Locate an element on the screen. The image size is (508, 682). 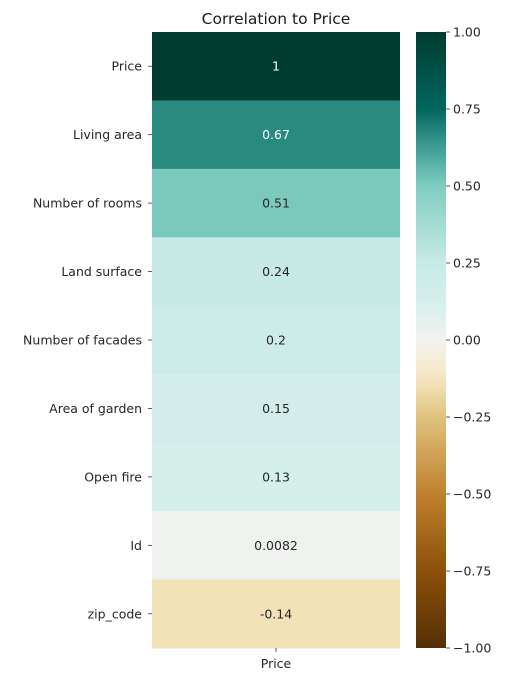
row-label: Open fire is located at coordinates (113, 476).